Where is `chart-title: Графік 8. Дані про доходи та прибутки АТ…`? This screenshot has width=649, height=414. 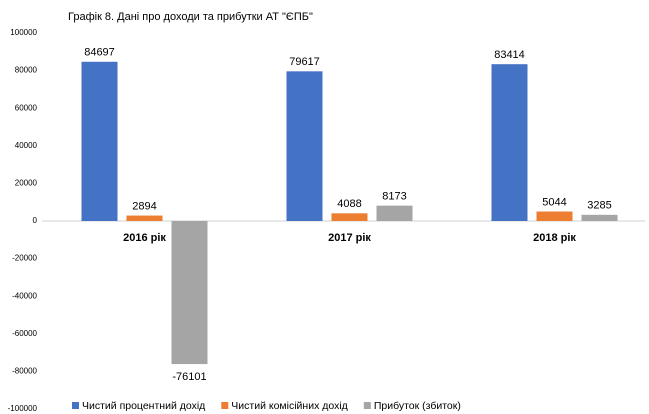 chart-title: Графік 8. Дані про доходи та прибутки АТ… is located at coordinates (190, 17).